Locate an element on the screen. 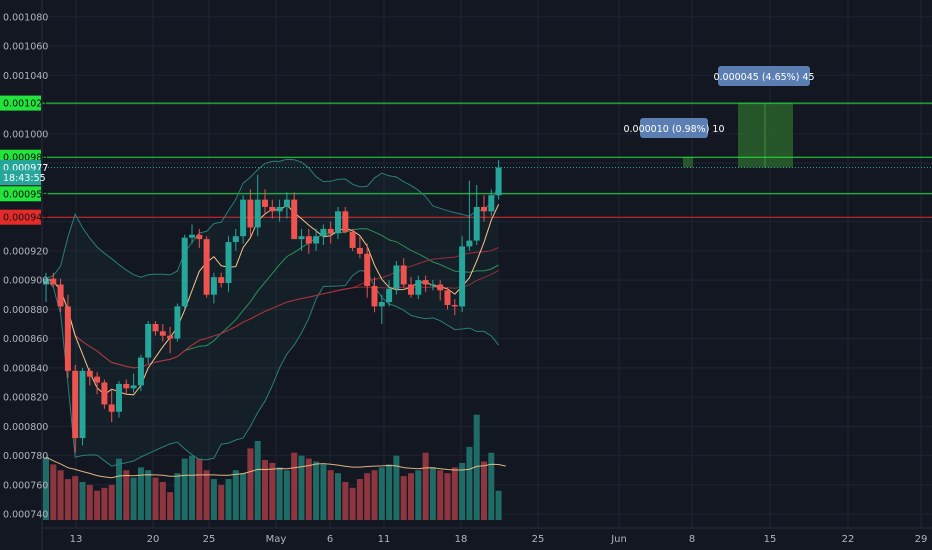 This screenshot has width=932, height=550. measure-label-text: 0.000010 (0.98%) 10 is located at coordinates (673, 129).